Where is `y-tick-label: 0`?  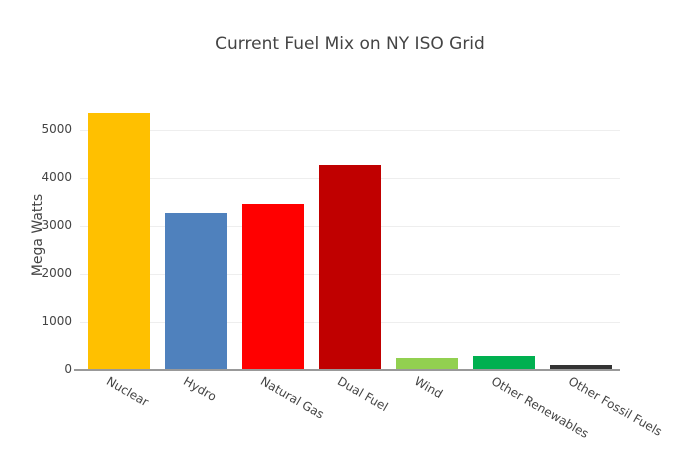 y-tick-label: 0 is located at coordinates (68, 369).